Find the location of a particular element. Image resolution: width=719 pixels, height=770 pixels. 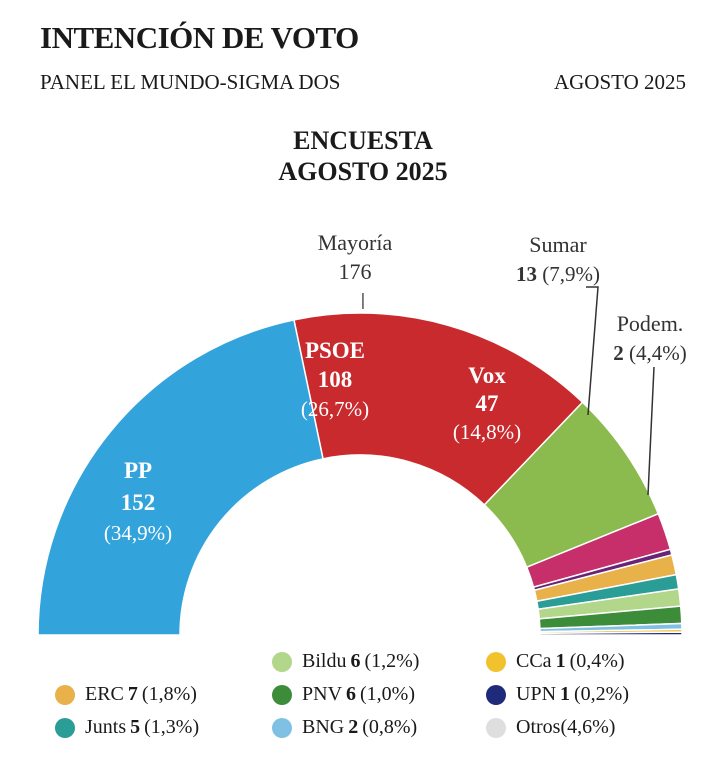

segment-upn is located at coordinates (611, 633).